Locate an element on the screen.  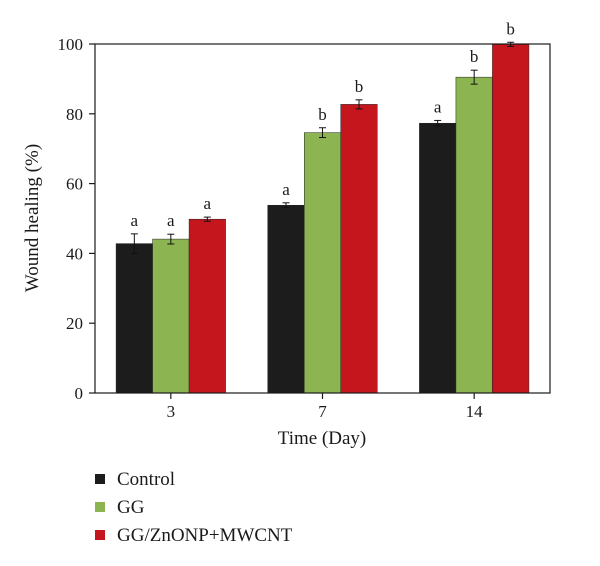
x-tick-label: 14 is located at coordinates (475, 411).